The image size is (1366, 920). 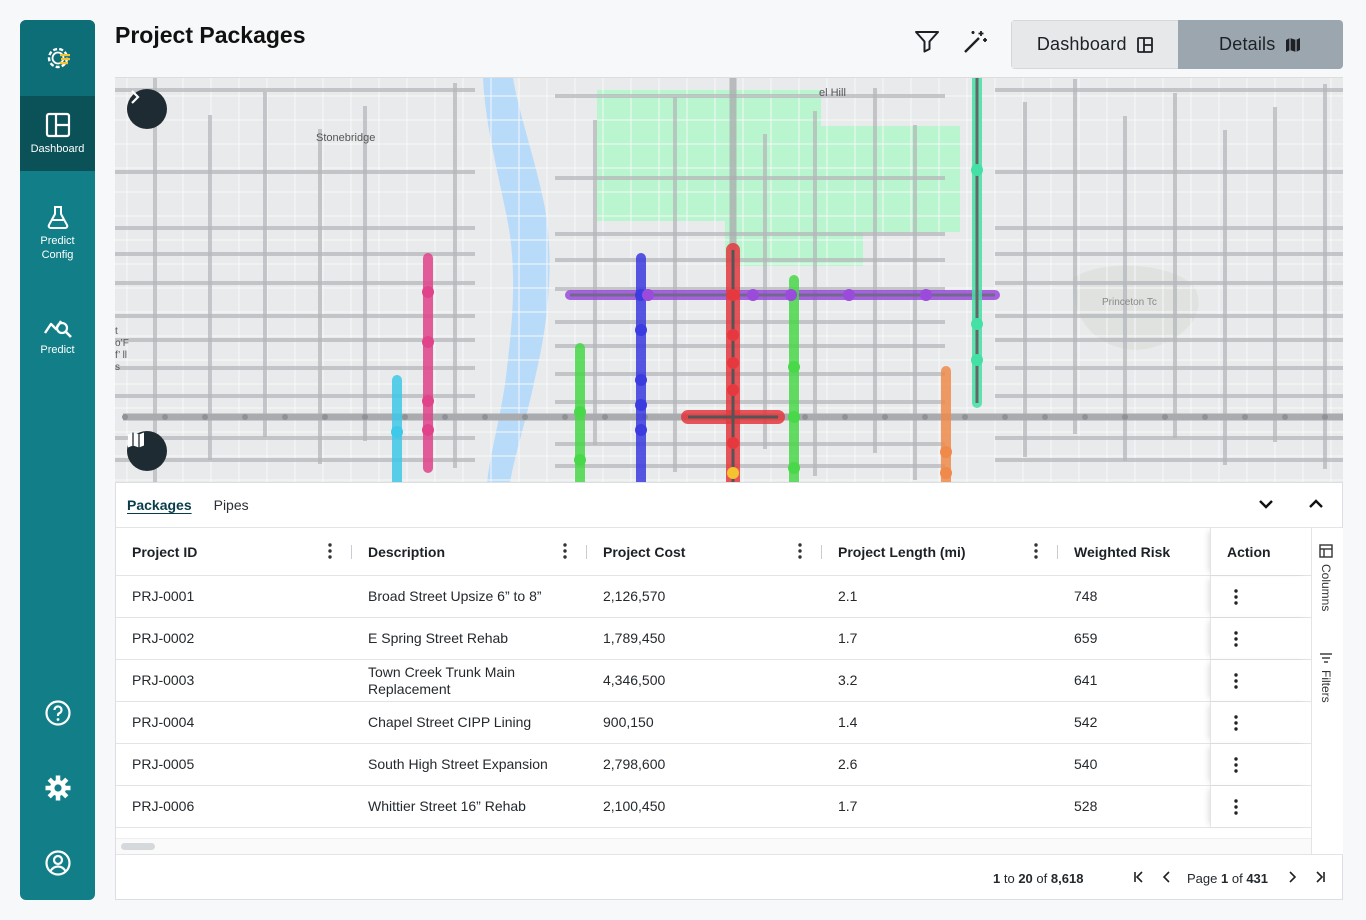 I want to click on page-of-word: of, so click(x=1237, y=878).